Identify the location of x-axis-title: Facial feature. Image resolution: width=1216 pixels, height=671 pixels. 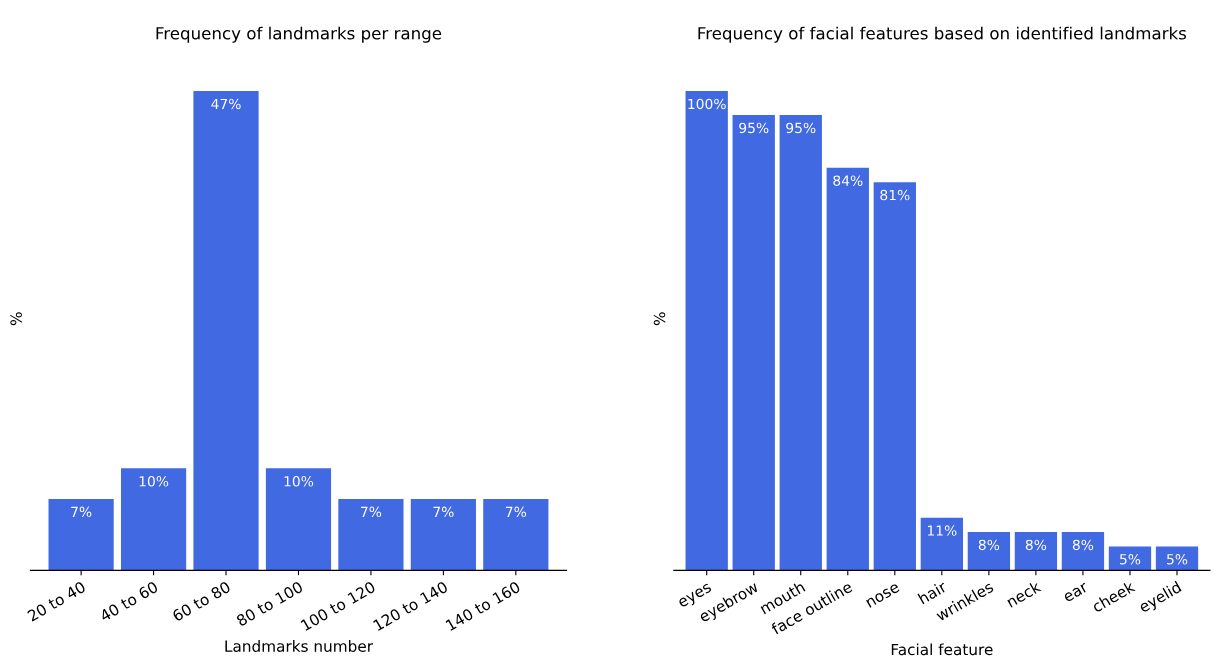
(942, 649).